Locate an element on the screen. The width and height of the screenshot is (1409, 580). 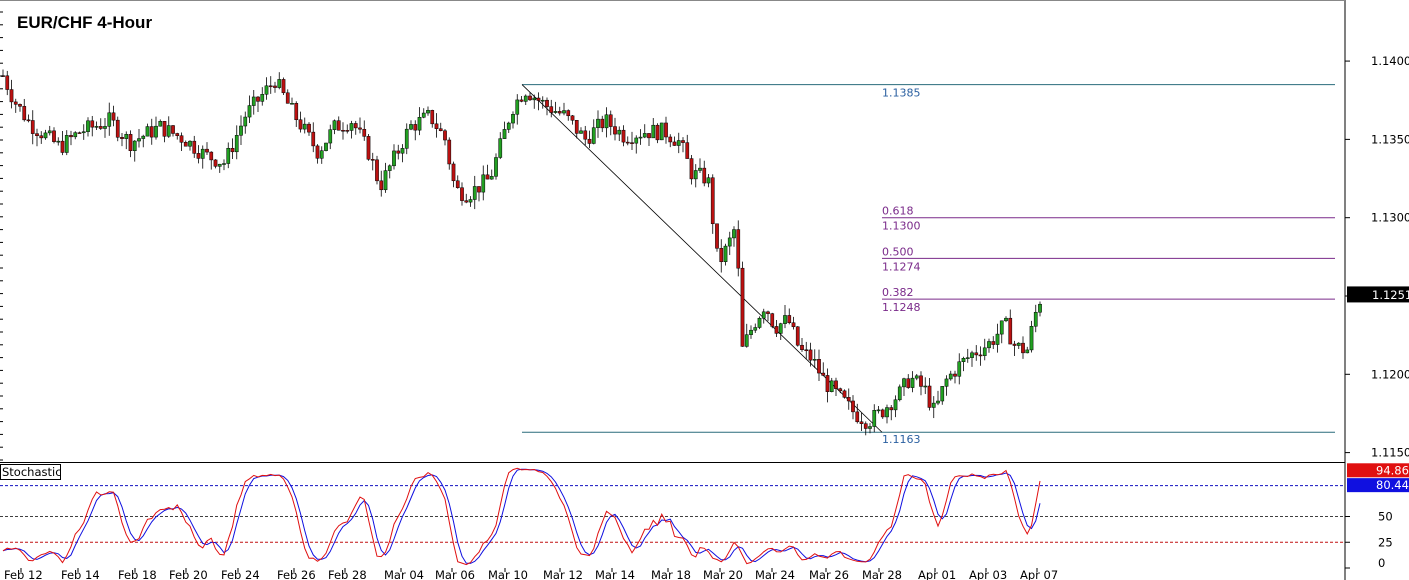
fib-ratio-label: 0.500 is located at coordinates (898, 251).